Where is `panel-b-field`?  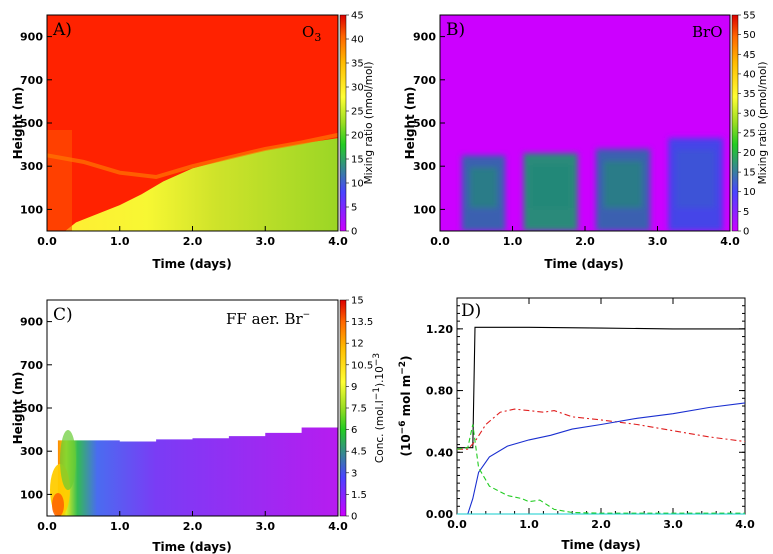
panel-b-field is located at coordinates (585, 123).